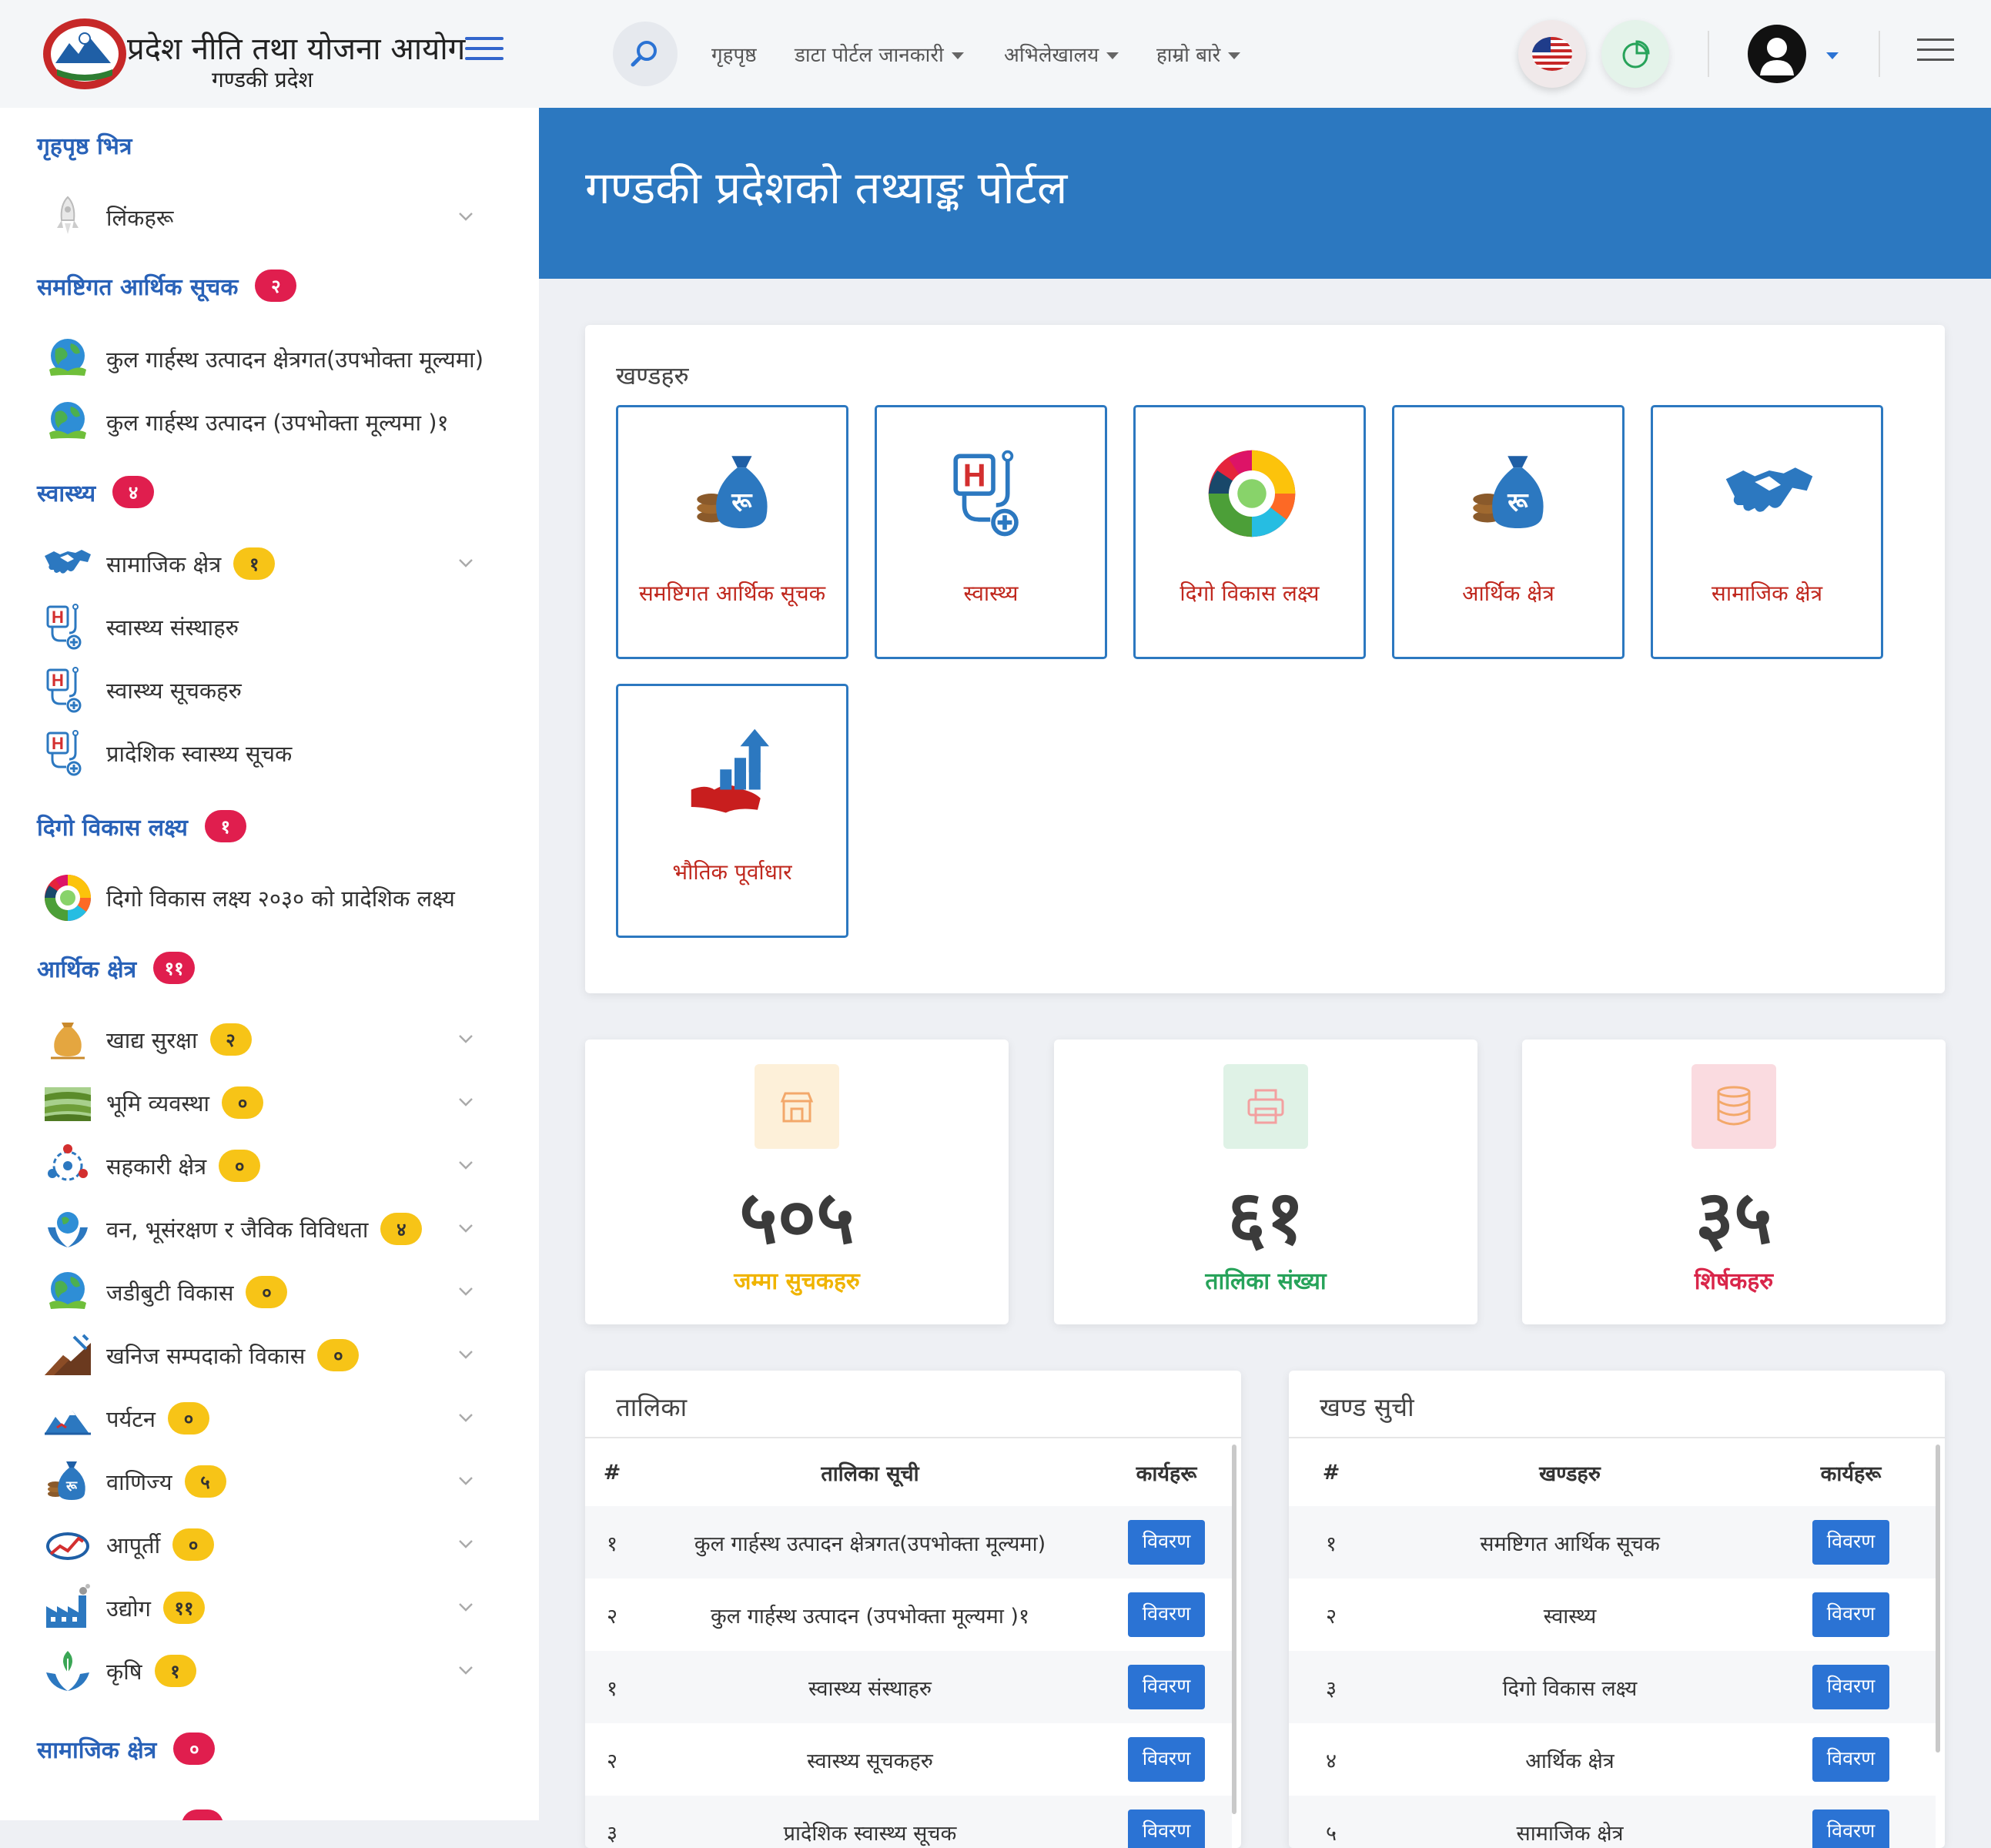 Image resolution: width=1991 pixels, height=1848 pixels. Describe the element at coordinates (67, 358) in the screenshot. I see `globe-icon` at that location.